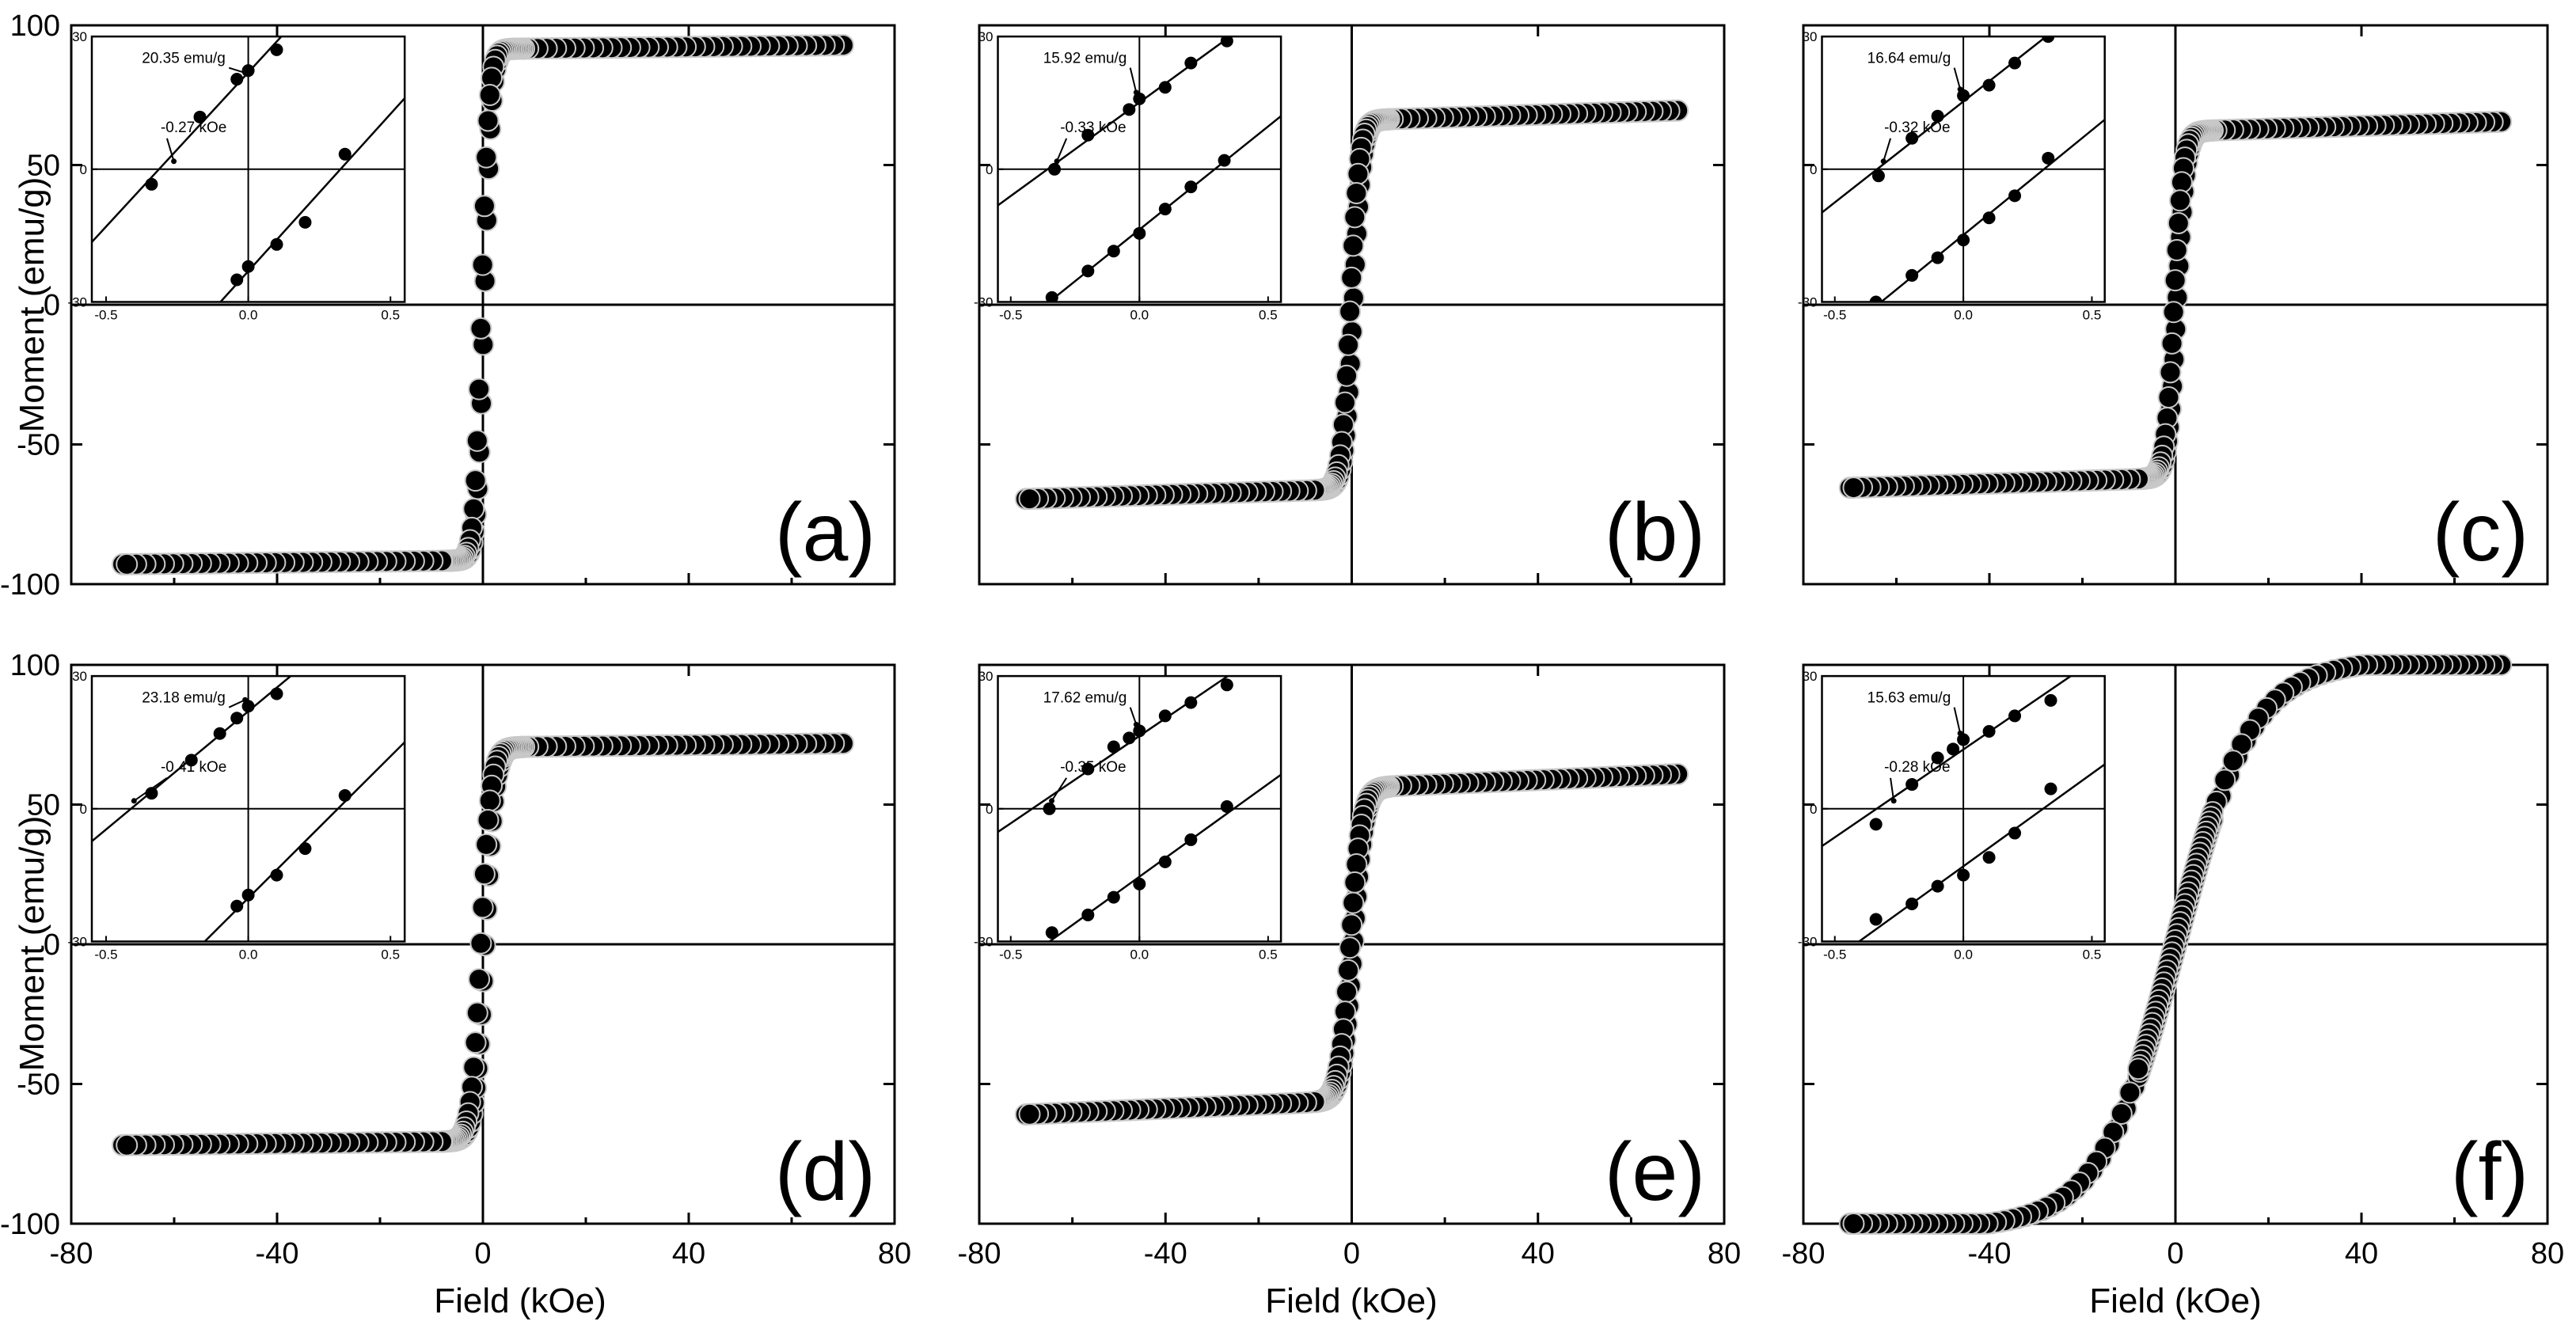 This screenshot has width=2576, height=1325. I want to click on inset-coercivity-annotation: -0.33 kOe, so click(1093, 128).